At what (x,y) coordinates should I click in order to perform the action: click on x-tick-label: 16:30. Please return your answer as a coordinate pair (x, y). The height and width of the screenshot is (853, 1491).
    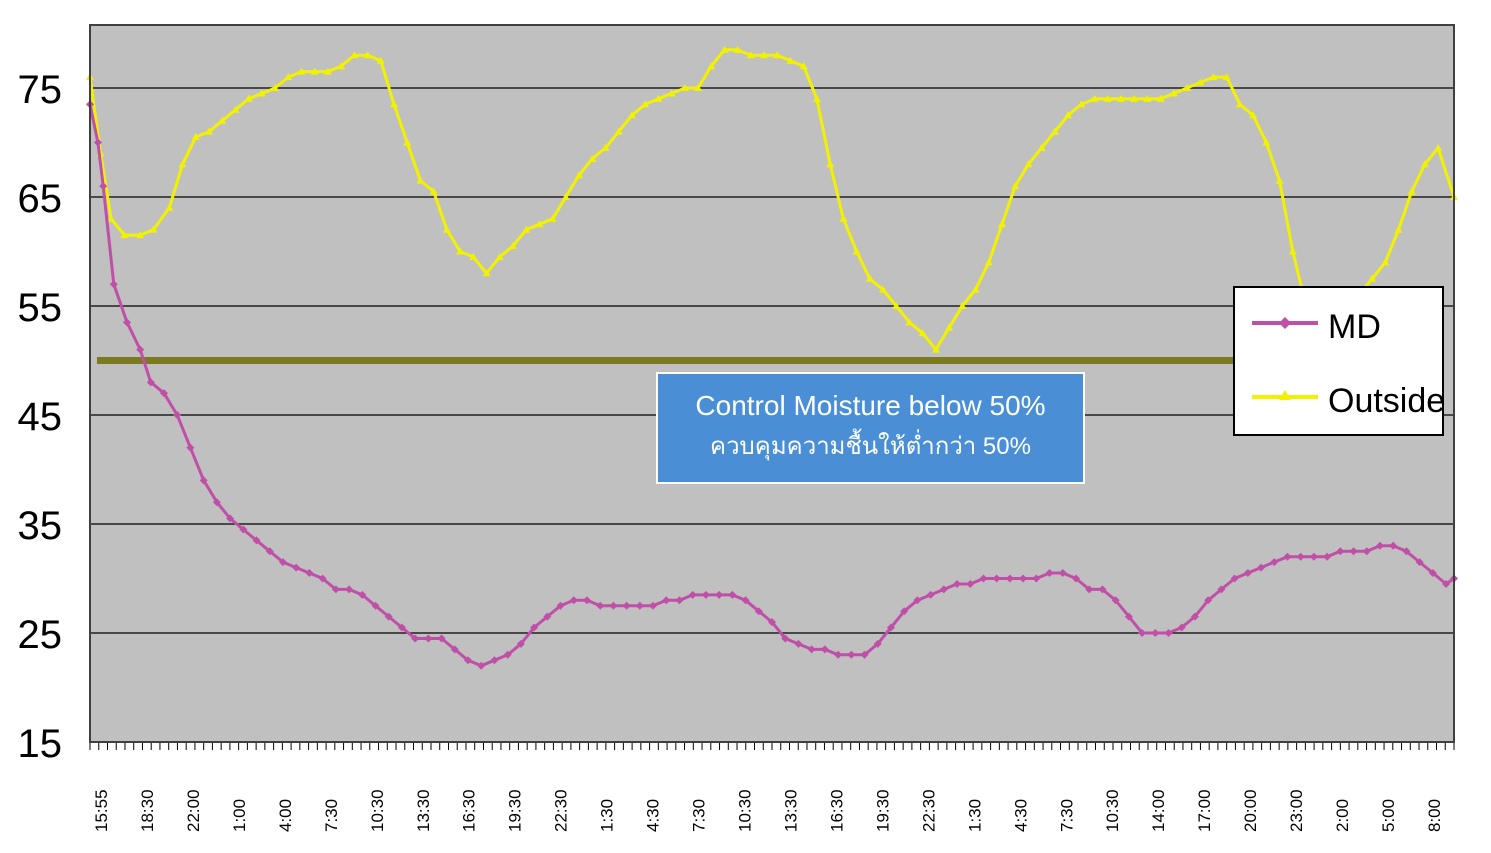
    Looking at the image, I should click on (469, 810).